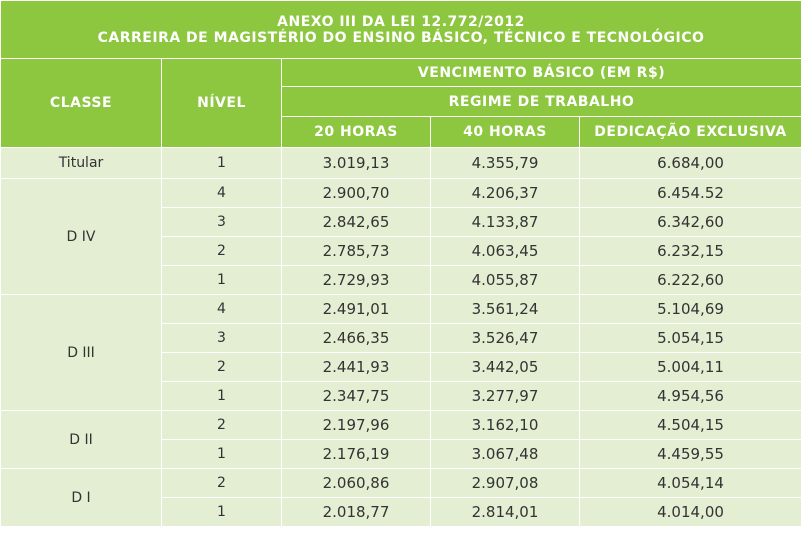 The height and width of the screenshot is (545, 801). What do you see at coordinates (689, 193) in the screenshot?
I see `de-cell: 6.454.52` at bounding box center [689, 193].